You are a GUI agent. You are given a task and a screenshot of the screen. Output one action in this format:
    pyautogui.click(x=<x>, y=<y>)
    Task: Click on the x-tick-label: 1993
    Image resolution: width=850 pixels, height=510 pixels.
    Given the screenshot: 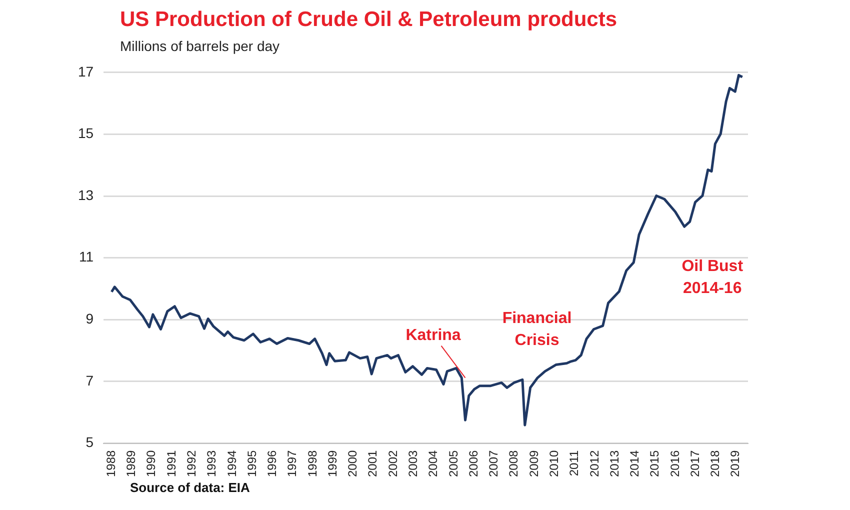 What is the action you would take?
    pyautogui.click(x=211, y=464)
    